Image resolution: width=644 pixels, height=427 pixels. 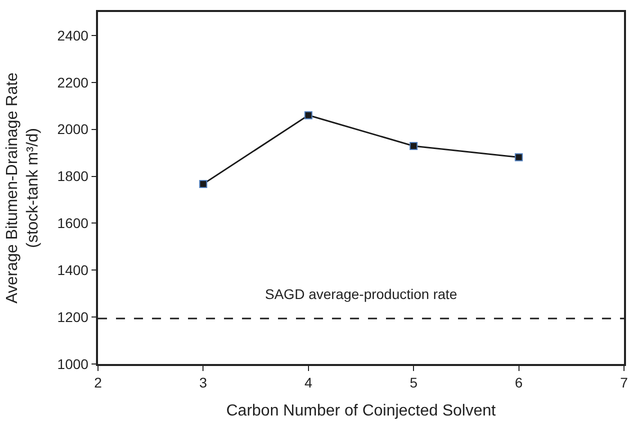 I want to click on y-tick-label: 1200, so click(x=73, y=316).